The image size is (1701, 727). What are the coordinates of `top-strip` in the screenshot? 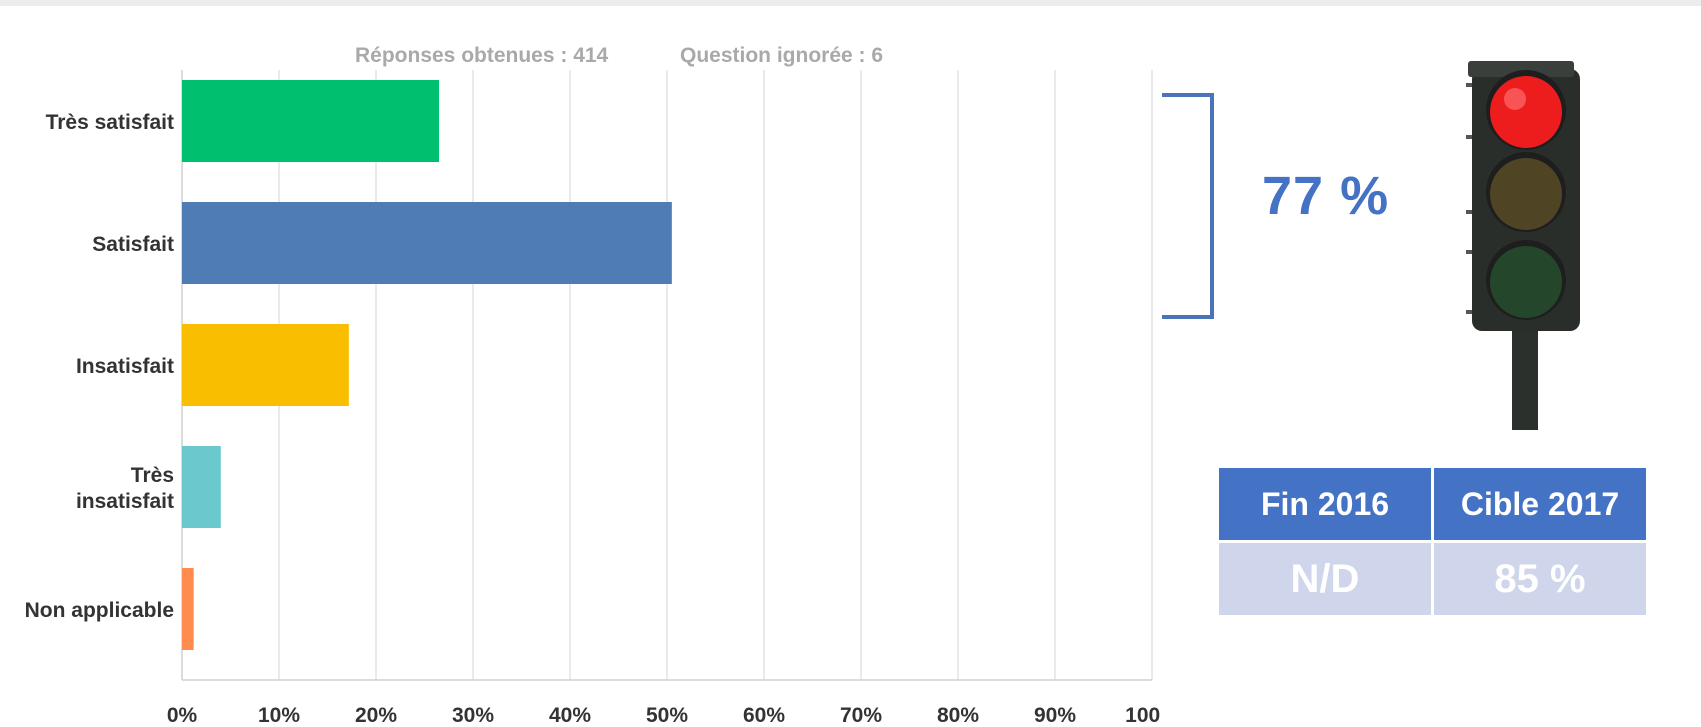 It's located at (850, 3).